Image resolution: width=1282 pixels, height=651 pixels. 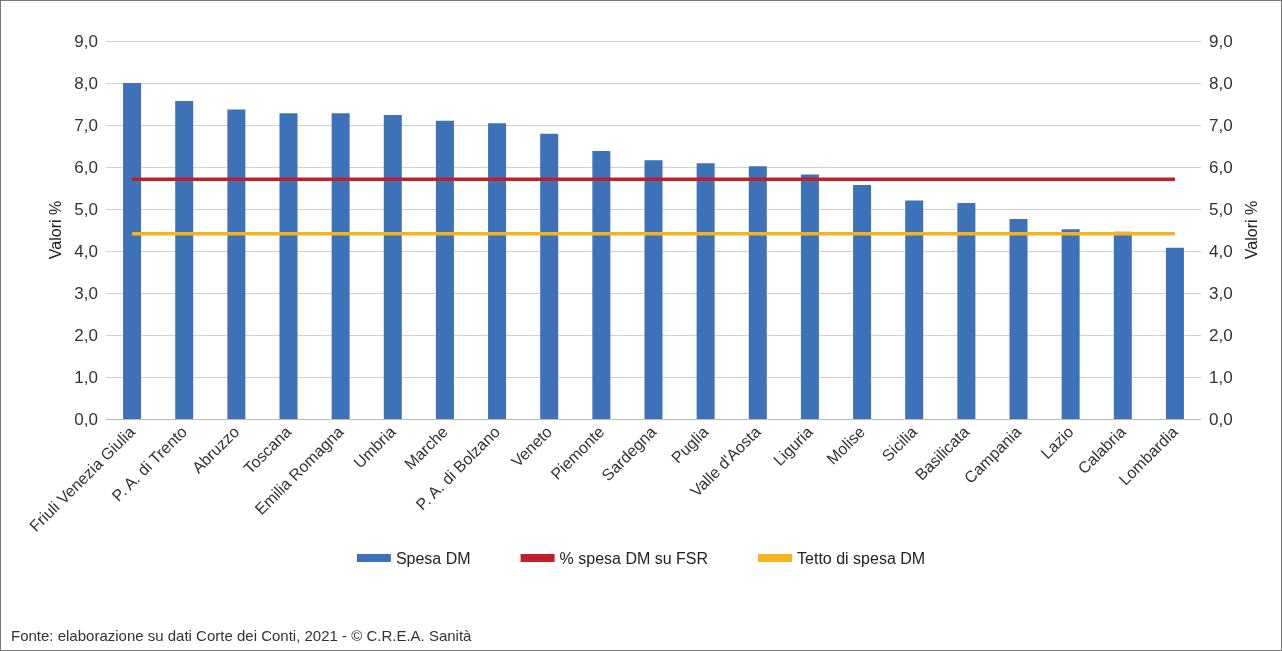 What do you see at coordinates (86, 41) in the screenshot?
I see `y-tick-label: 9,0` at bounding box center [86, 41].